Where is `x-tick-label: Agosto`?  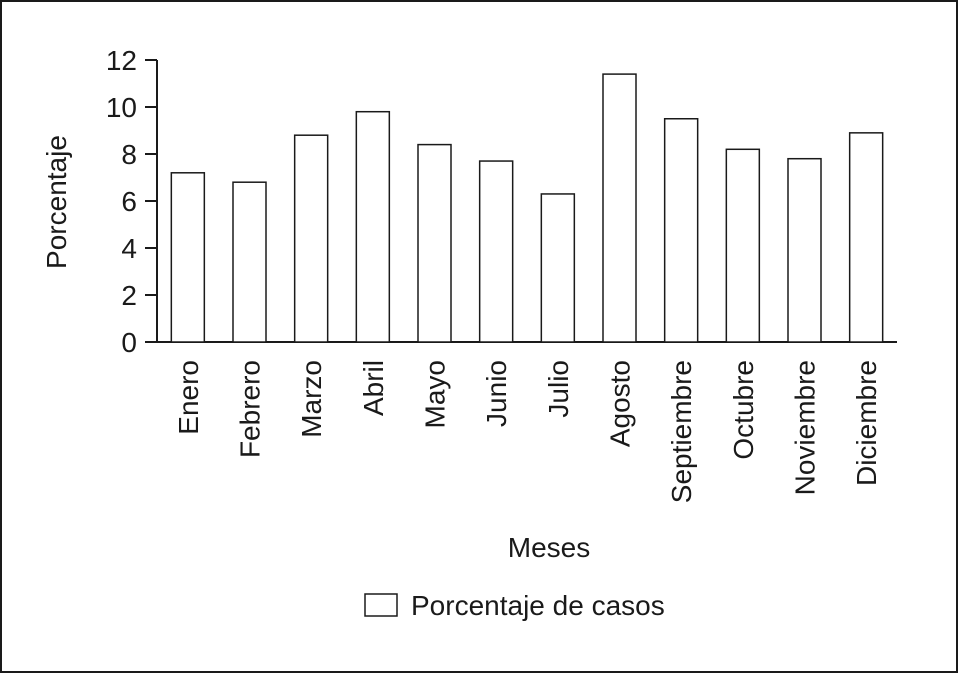 x-tick-label: Agosto is located at coordinates (620, 403).